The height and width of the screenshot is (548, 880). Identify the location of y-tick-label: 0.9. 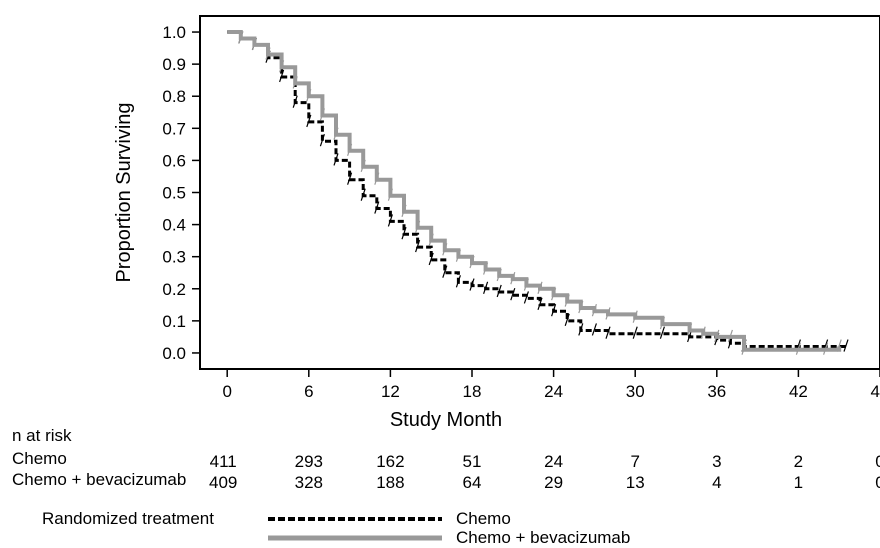
(174, 64).